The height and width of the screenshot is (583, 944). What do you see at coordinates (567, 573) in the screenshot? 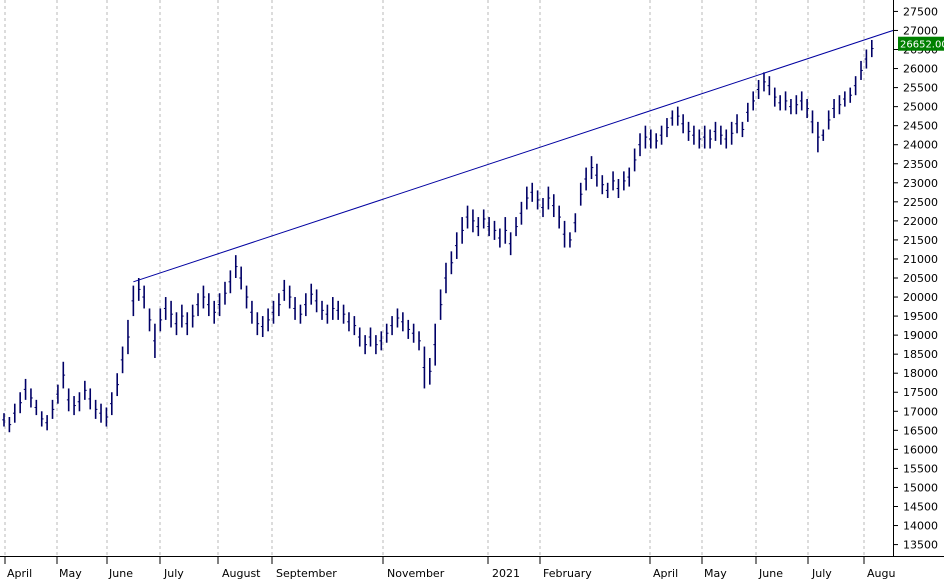
I see `x-tick-label: February` at bounding box center [567, 573].